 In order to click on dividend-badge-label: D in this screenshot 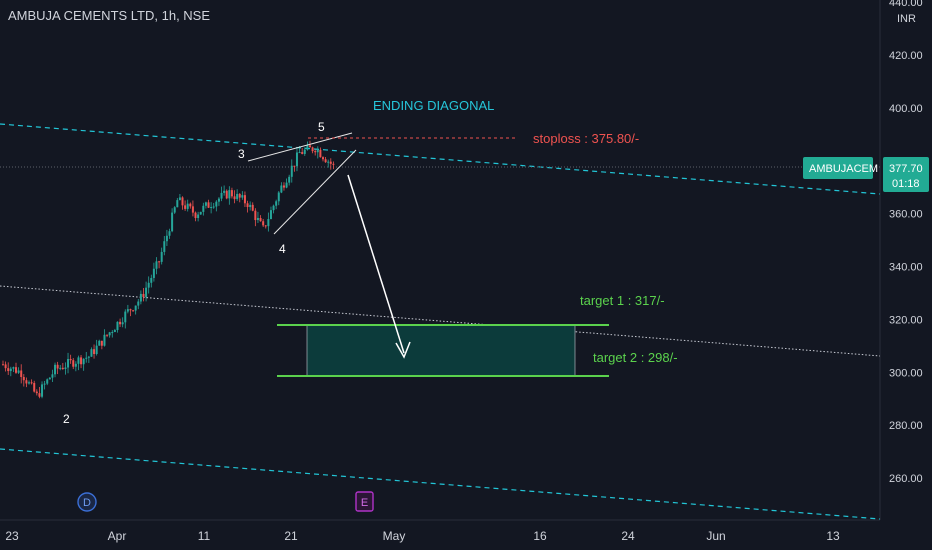, I will do `click(87, 503)`.